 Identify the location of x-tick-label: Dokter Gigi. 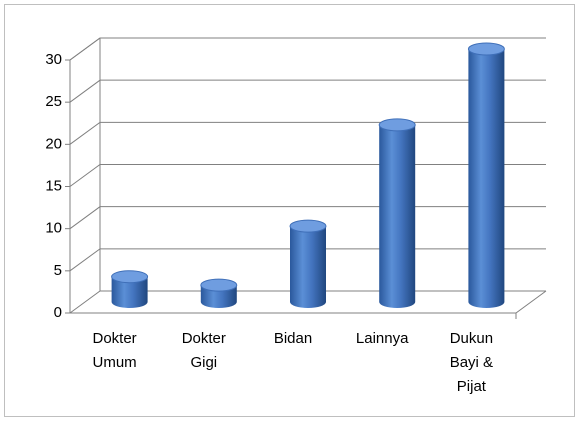
(203, 350).